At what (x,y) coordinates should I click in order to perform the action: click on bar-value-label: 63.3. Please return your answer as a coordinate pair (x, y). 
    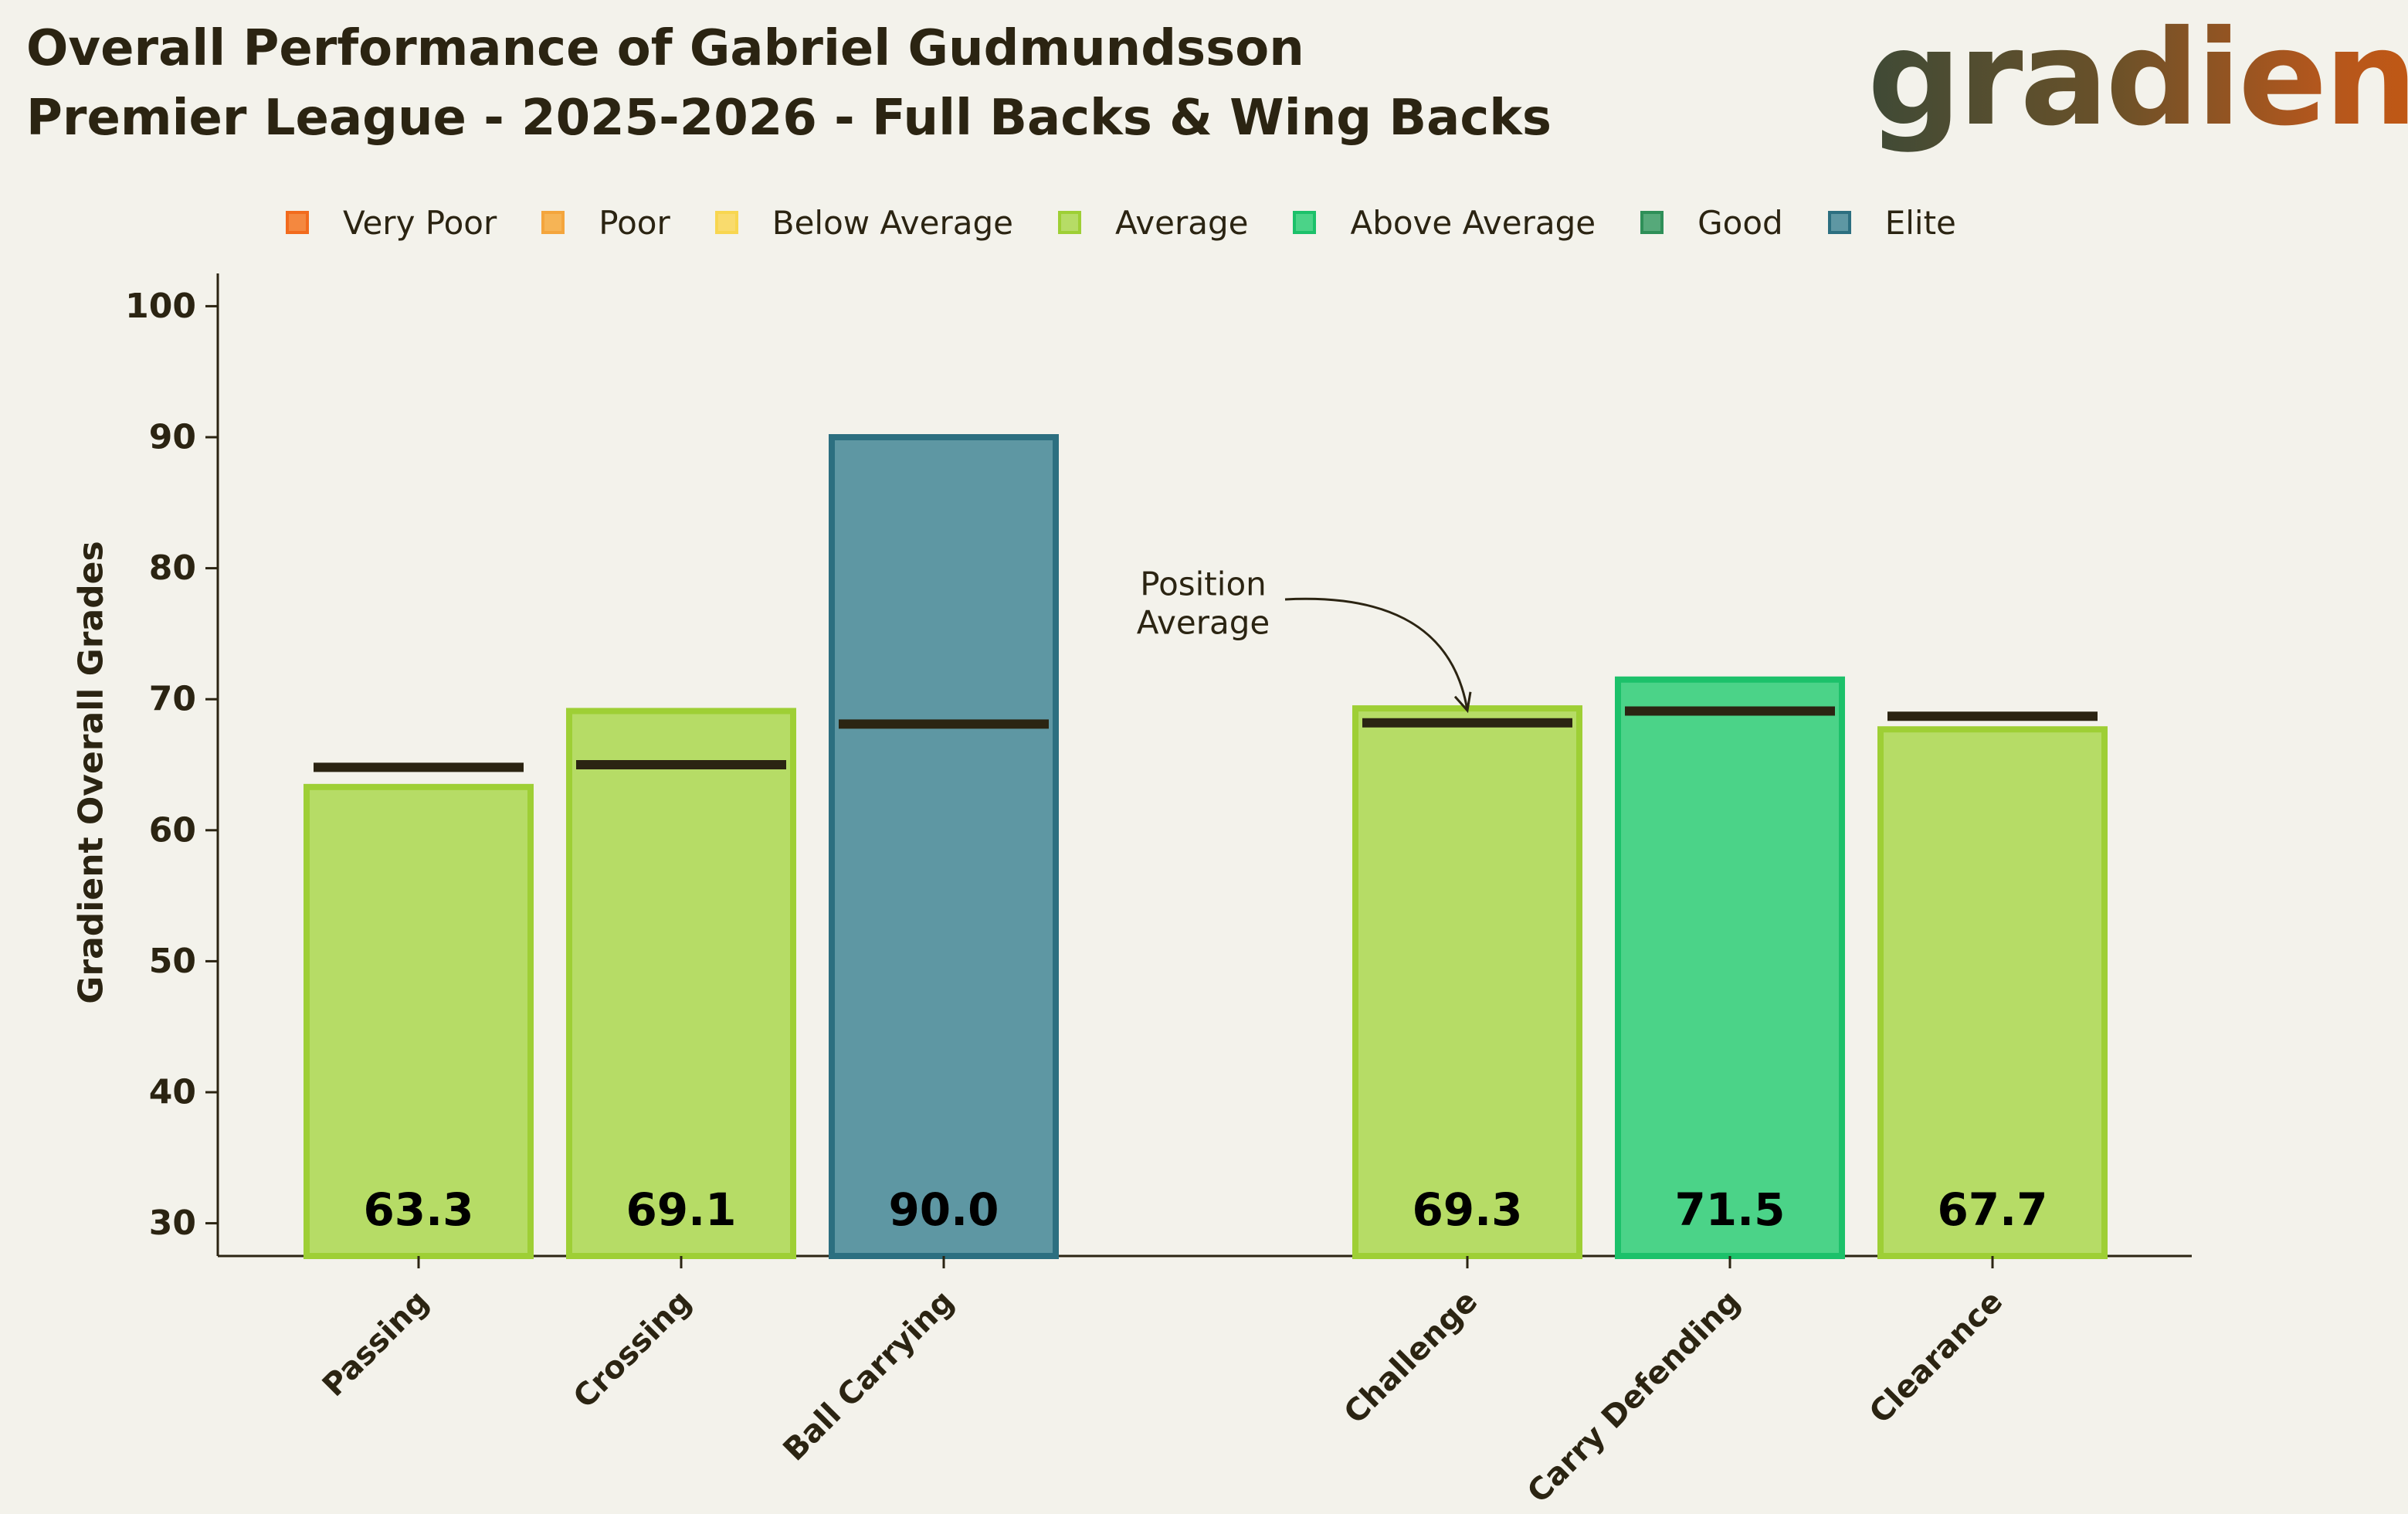
    Looking at the image, I should click on (418, 1209).